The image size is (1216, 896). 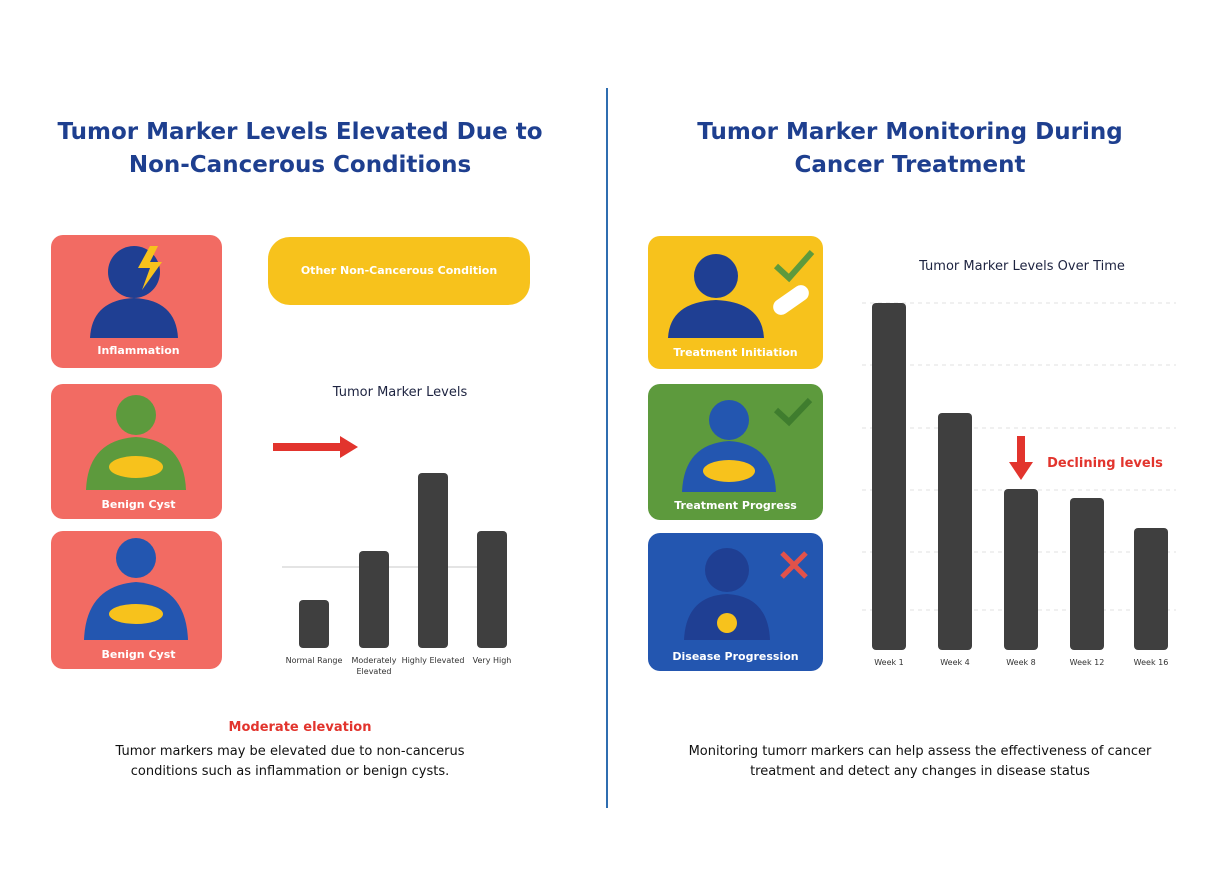 I want to click on card-label: Disease Progression, so click(x=735, y=656).